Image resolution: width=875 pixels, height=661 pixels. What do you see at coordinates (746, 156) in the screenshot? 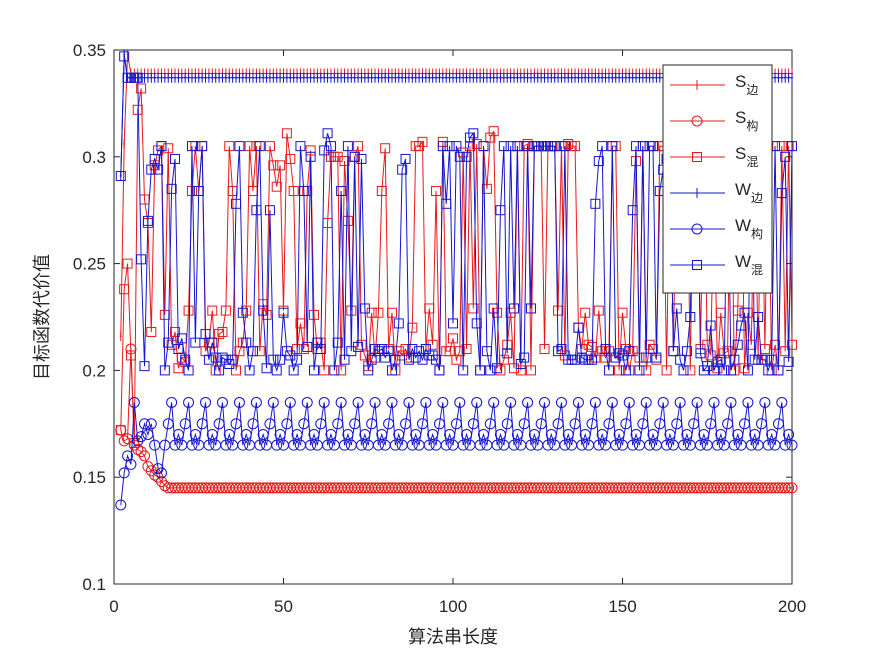
I see `legend-label: S混` at bounding box center [746, 156].